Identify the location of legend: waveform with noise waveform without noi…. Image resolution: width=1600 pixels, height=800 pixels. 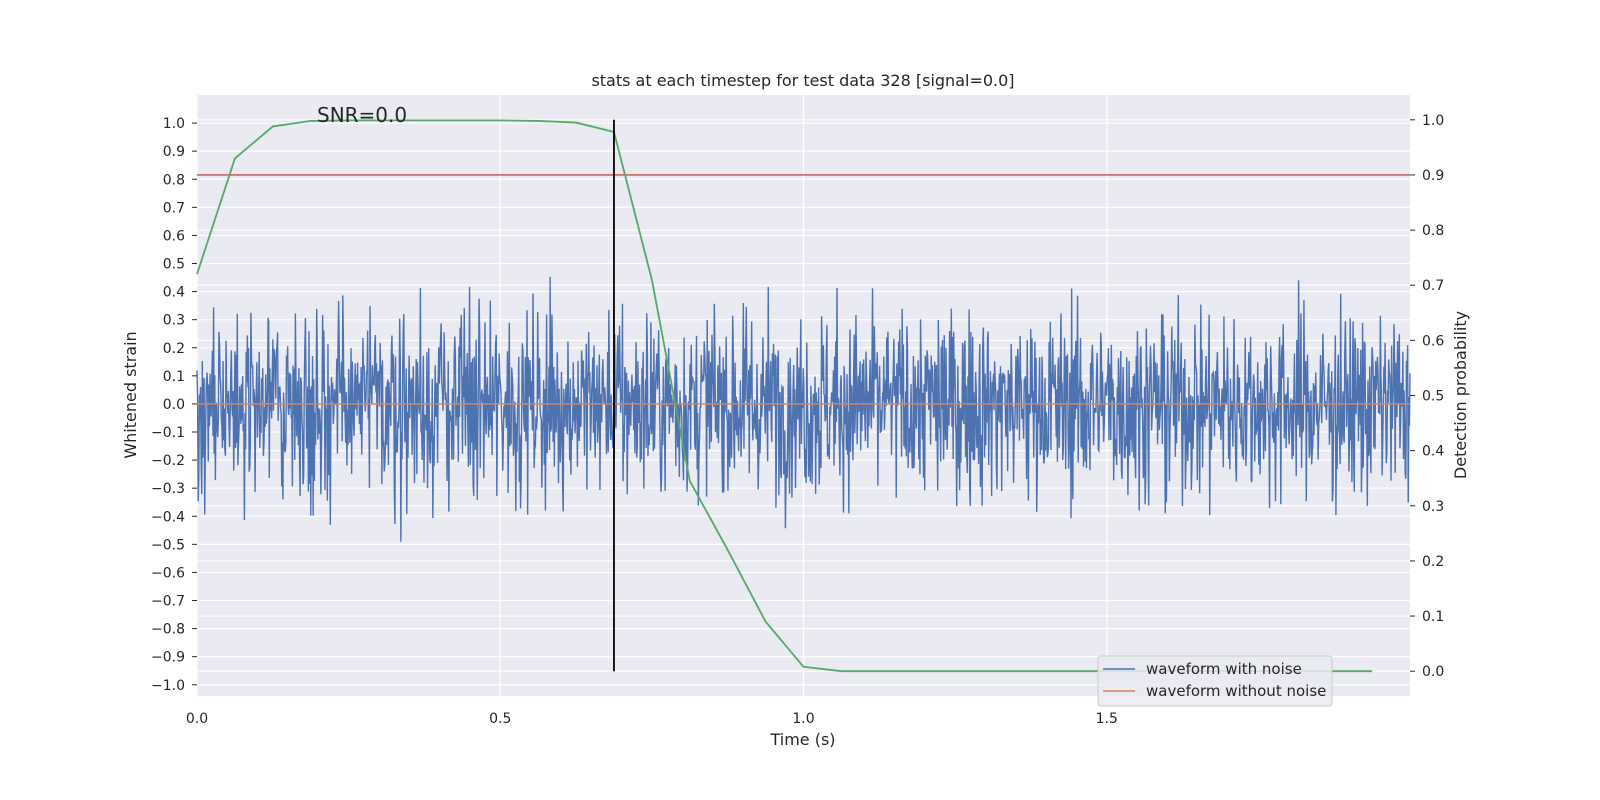
(1215, 681).